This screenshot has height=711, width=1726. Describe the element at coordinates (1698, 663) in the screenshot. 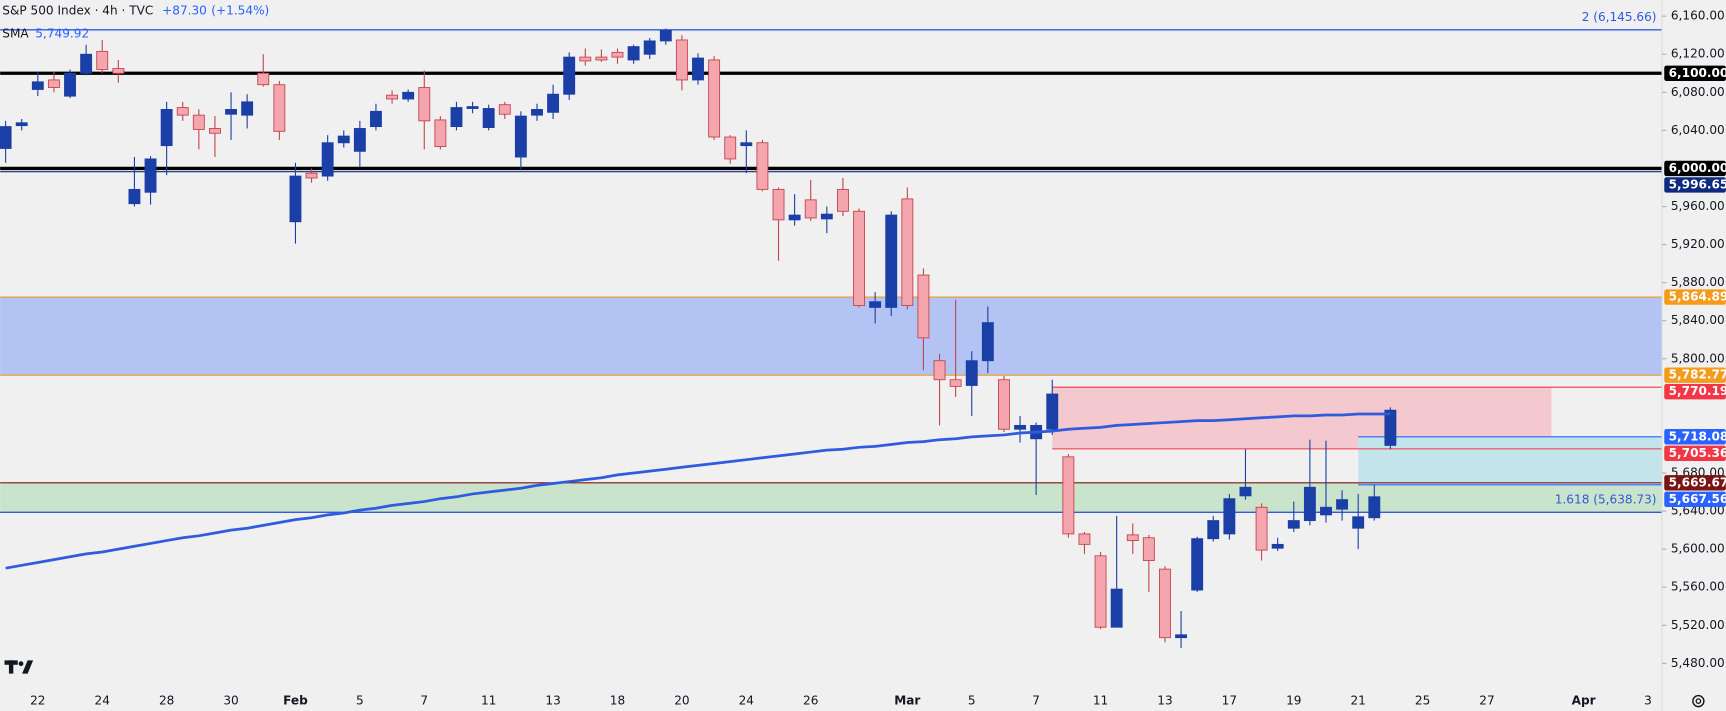

I see `y-tick-label: 5,480.00` at that location.